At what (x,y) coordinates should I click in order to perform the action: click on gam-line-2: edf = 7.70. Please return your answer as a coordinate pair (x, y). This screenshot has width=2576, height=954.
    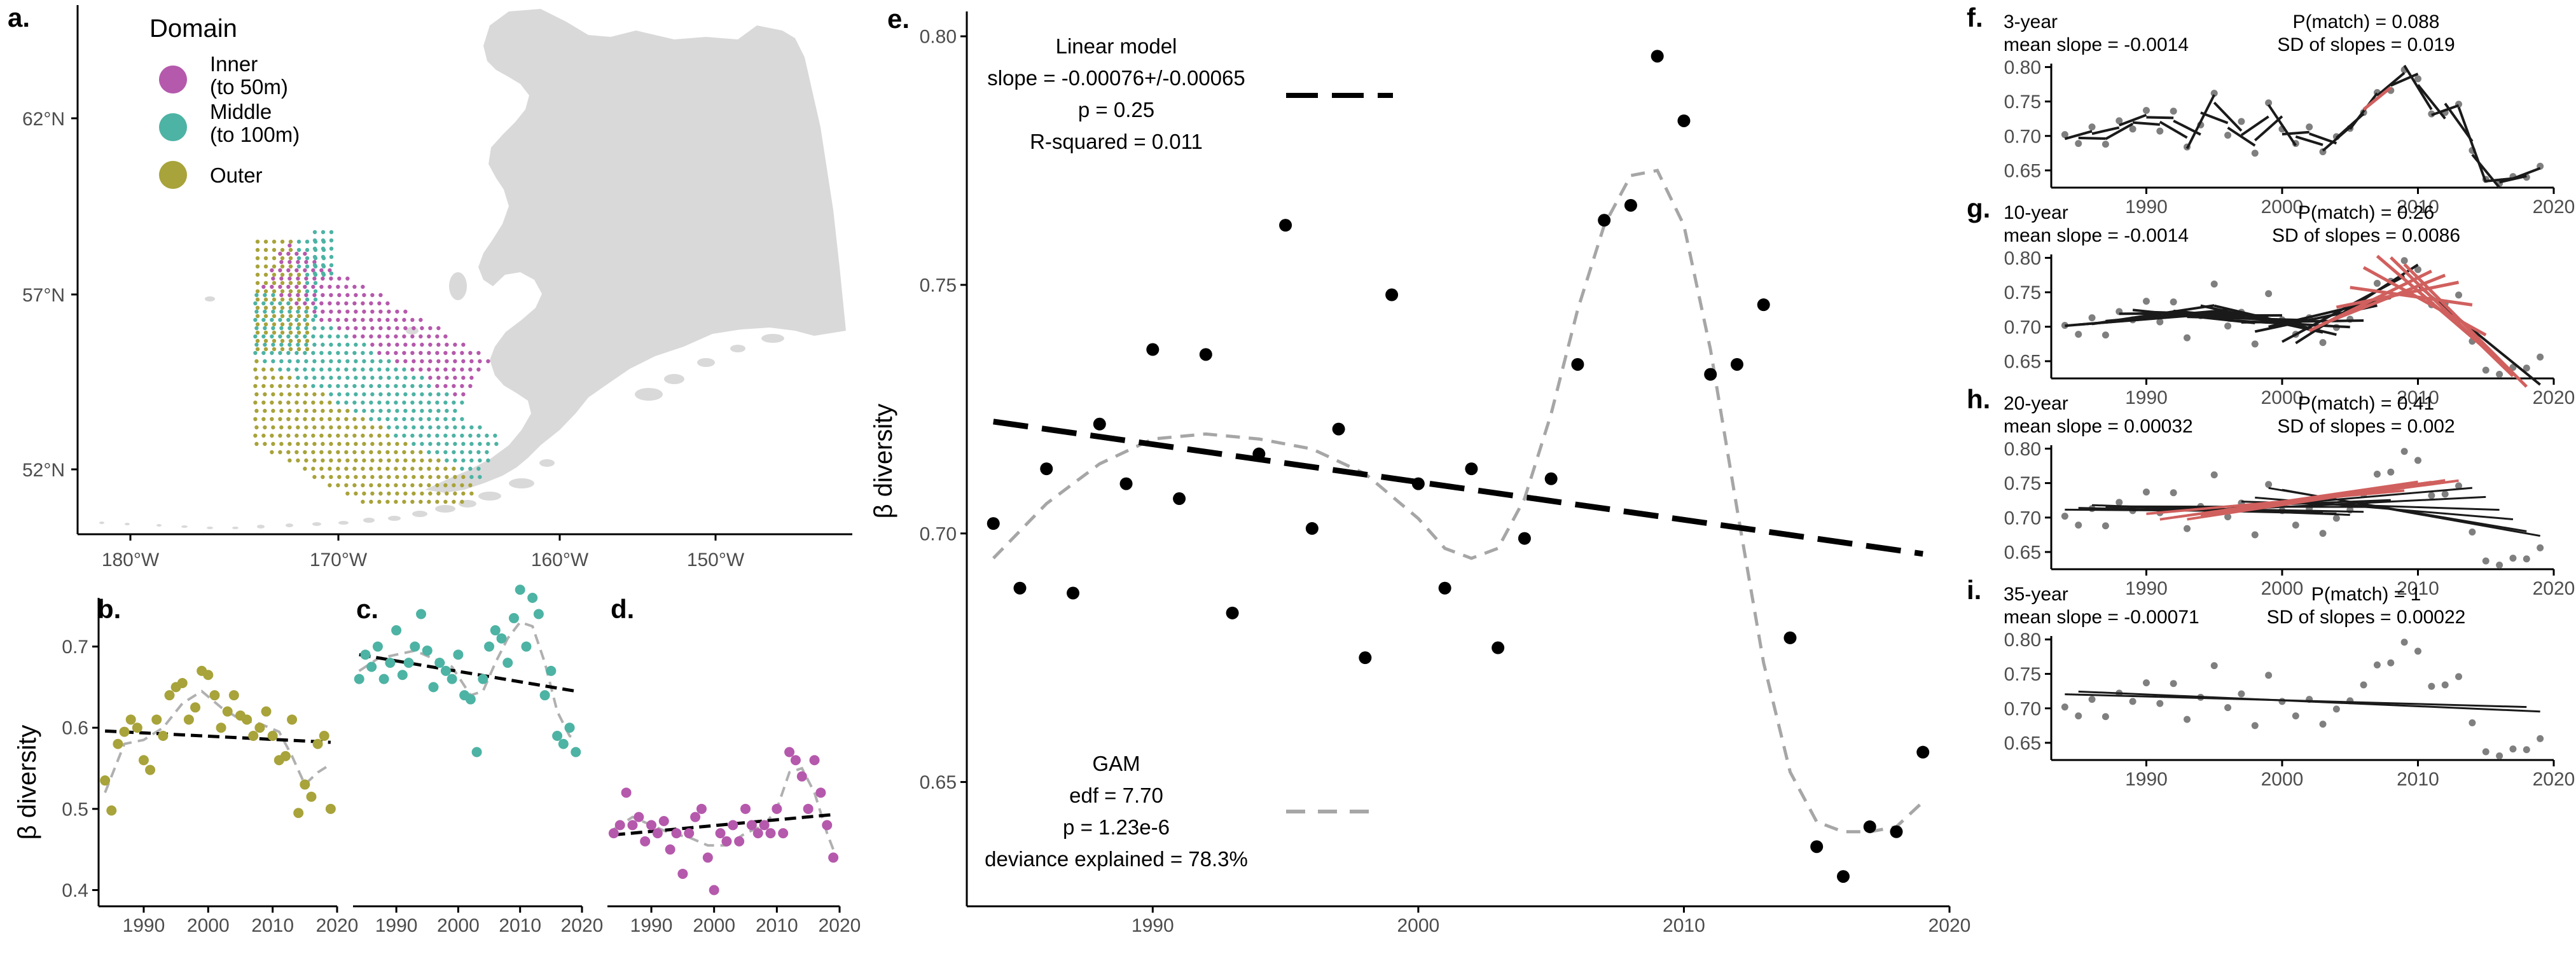
    Looking at the image, I should click on (1116, 796).